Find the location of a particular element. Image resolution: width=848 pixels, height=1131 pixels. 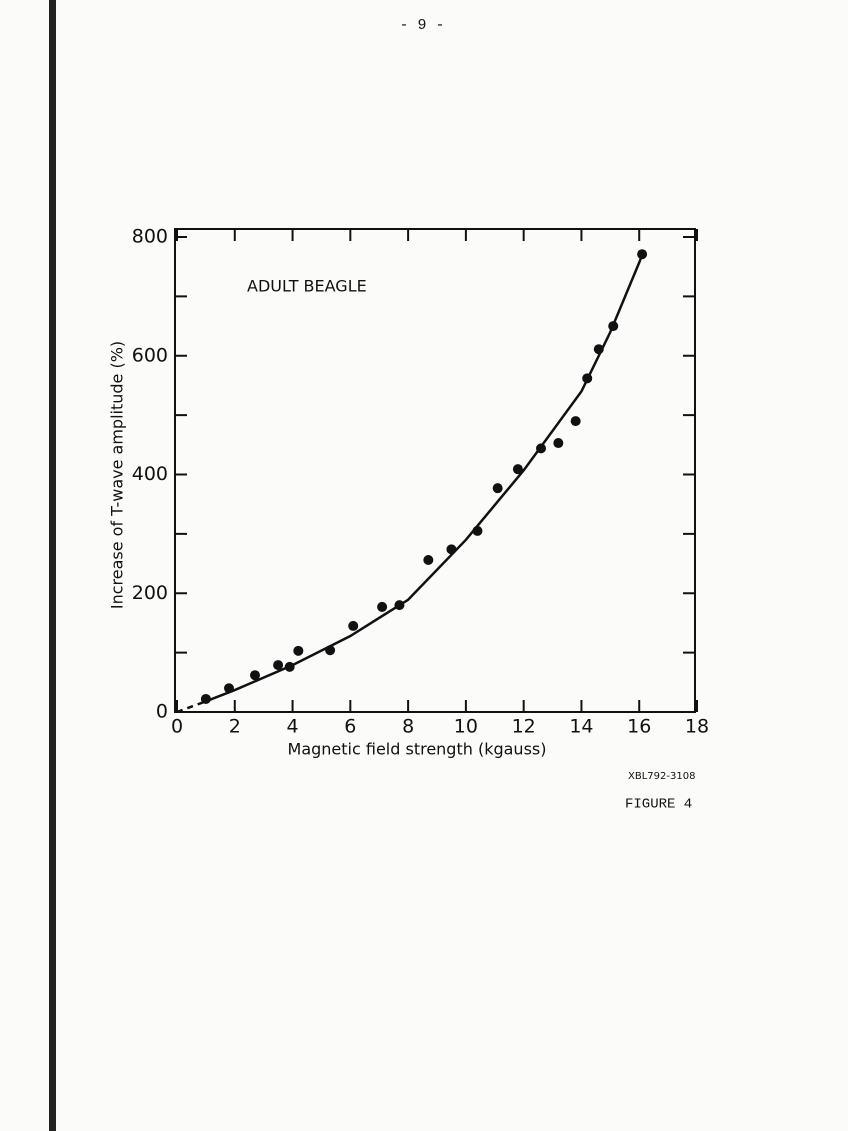

x-tick-label: 14 is located at coordinates (581, 727).